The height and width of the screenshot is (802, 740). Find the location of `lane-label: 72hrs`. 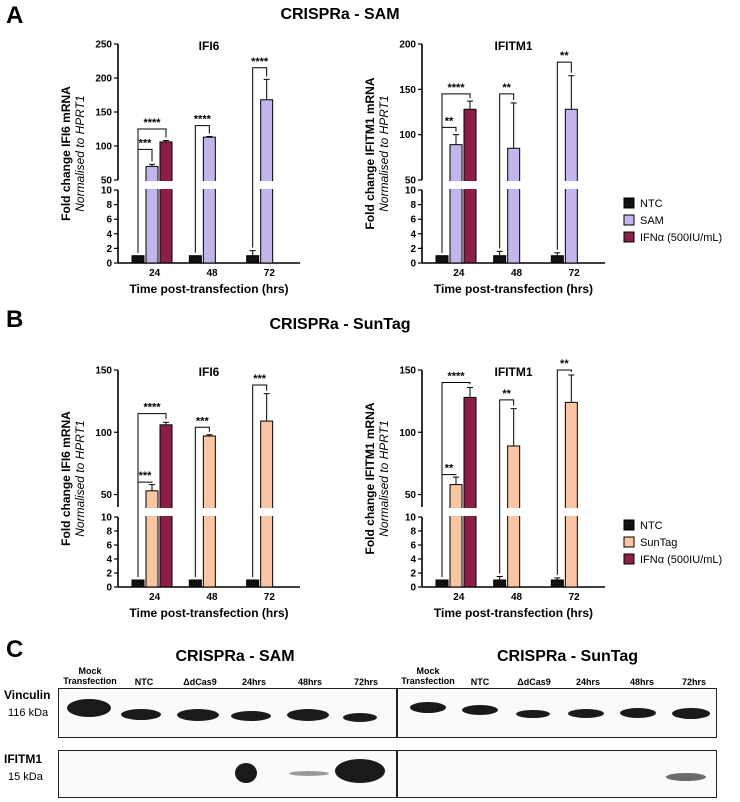

lane-label: 72hrs is located at coordinates (694, 682).